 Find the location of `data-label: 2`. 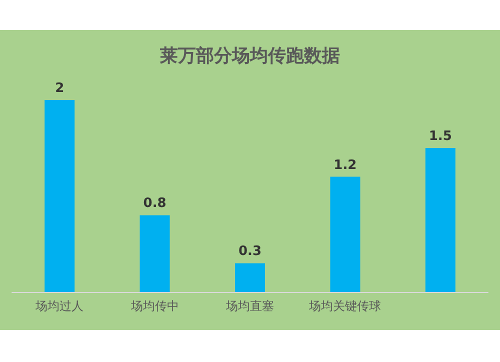

data-label: 2 is located at coordinates (59, 88).